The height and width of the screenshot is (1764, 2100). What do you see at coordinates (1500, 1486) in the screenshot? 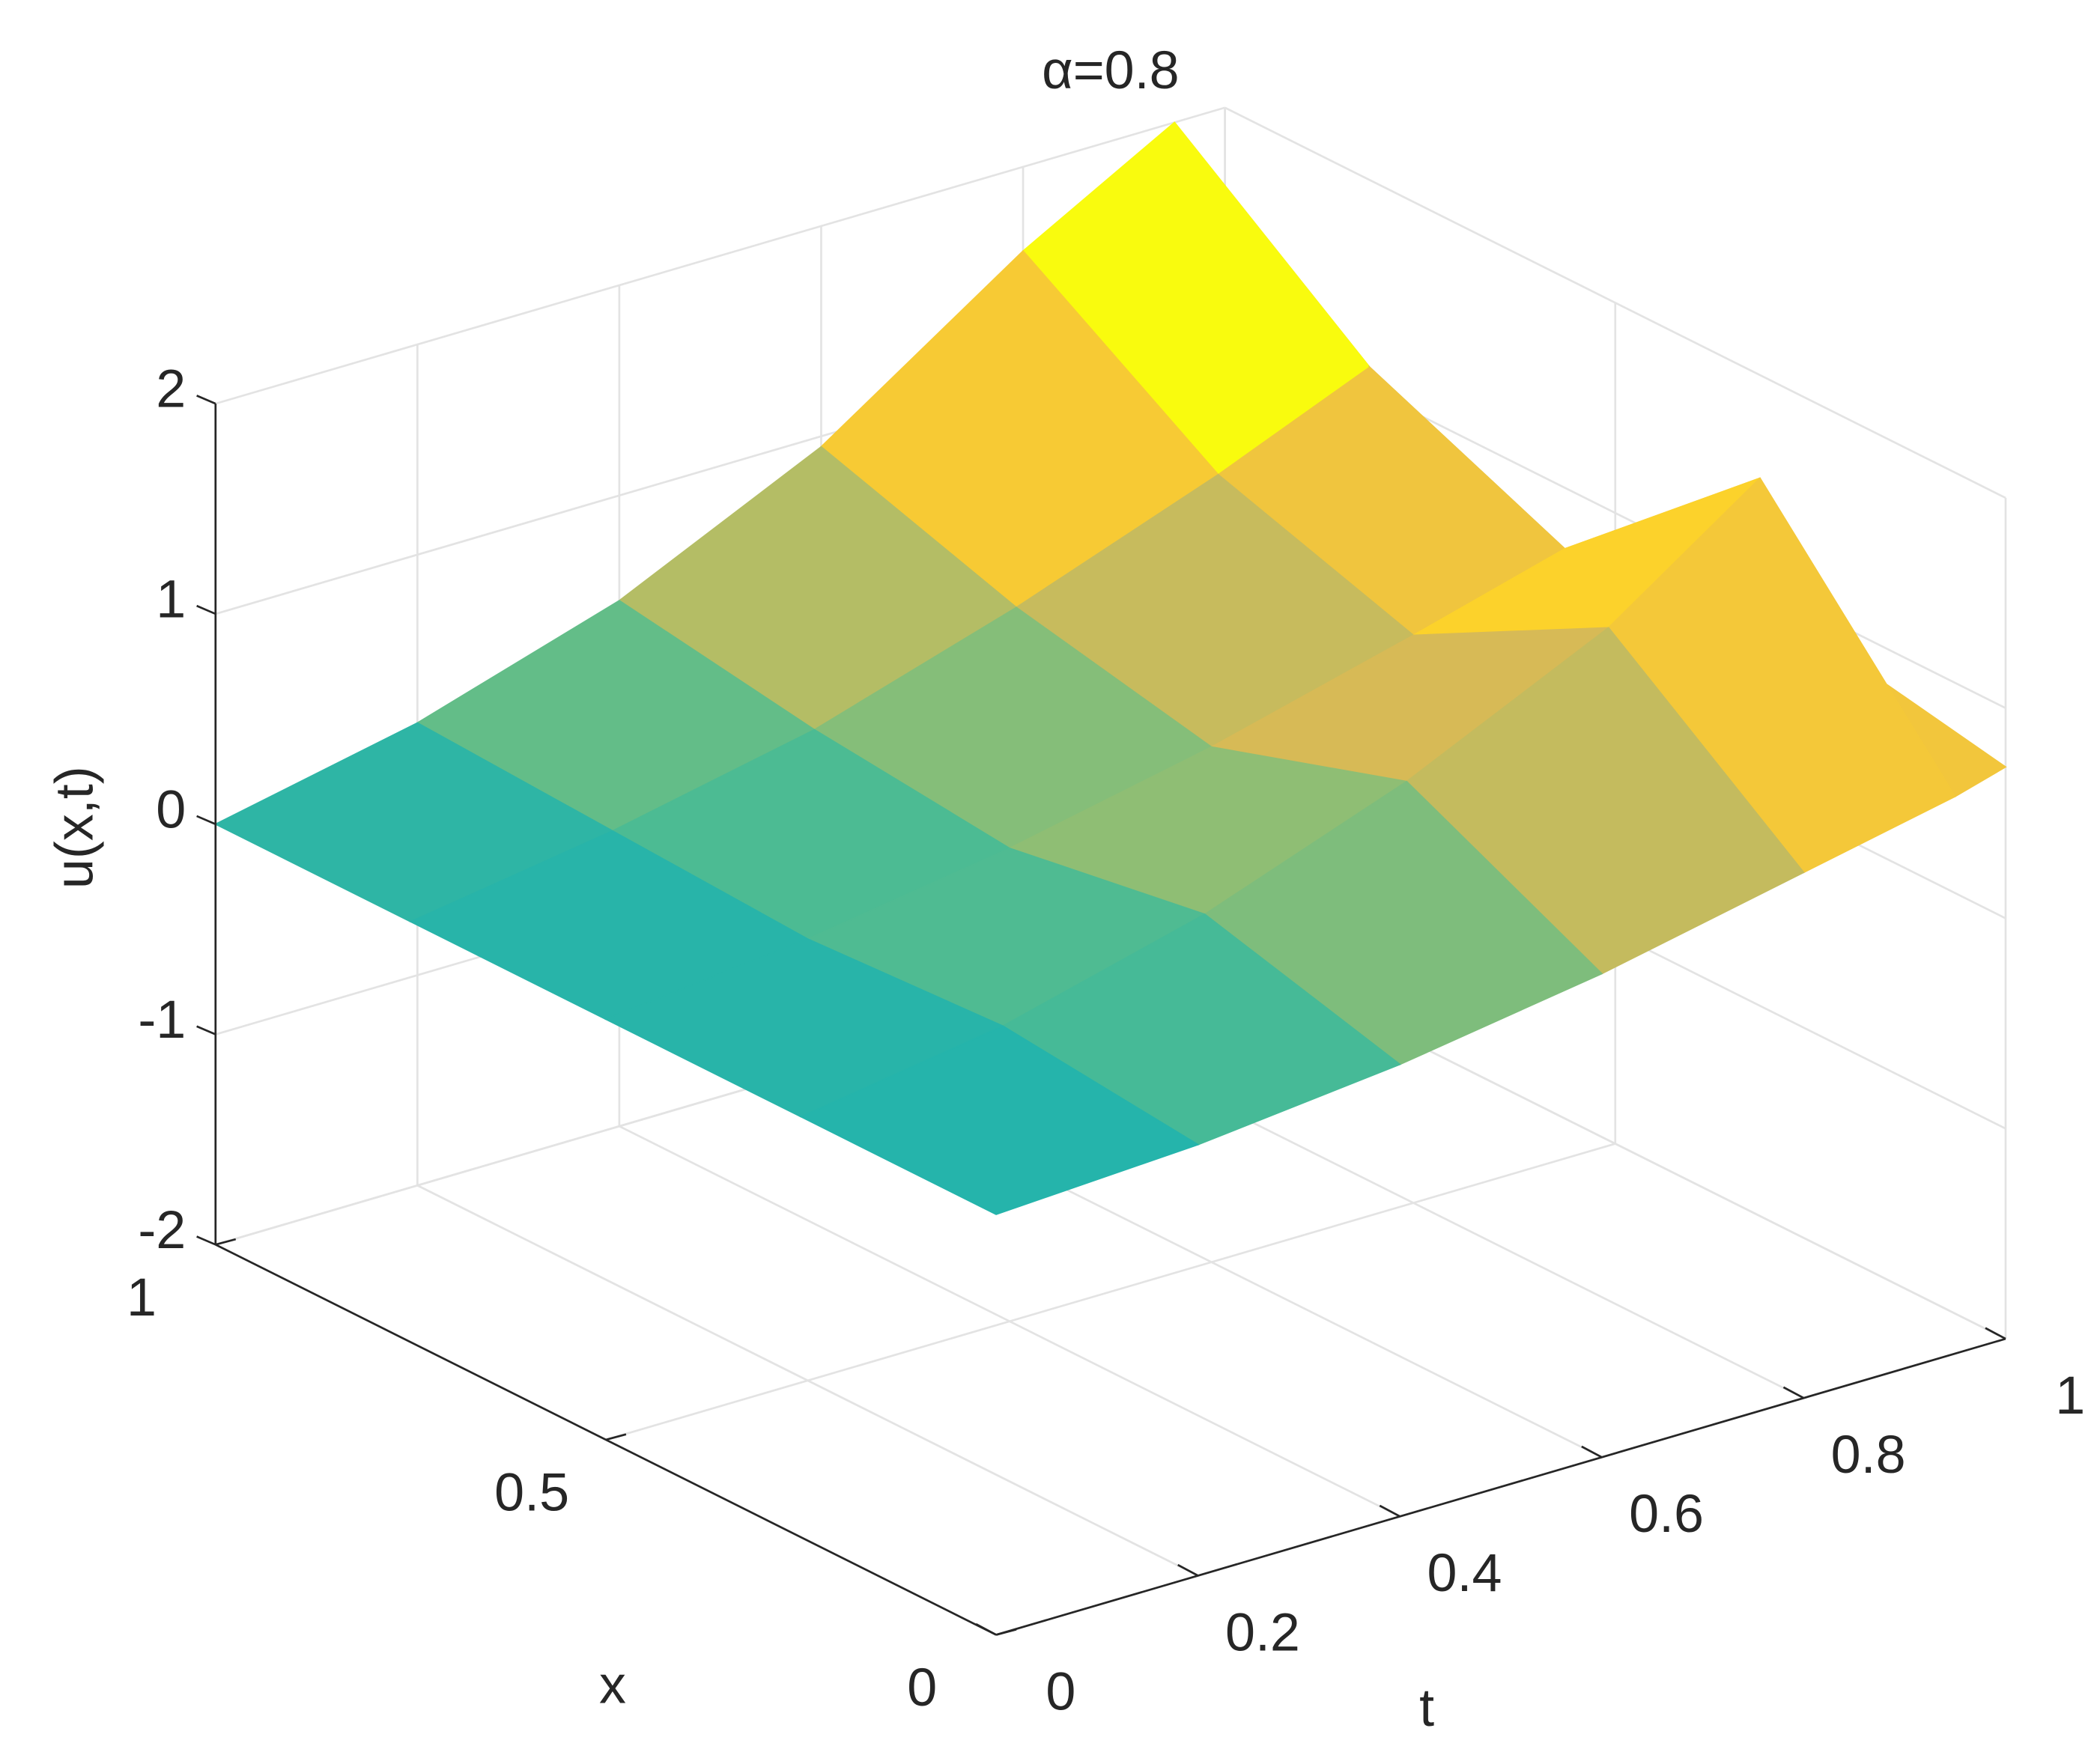
I see `t-axis` at bounding box center [1500, 1486].